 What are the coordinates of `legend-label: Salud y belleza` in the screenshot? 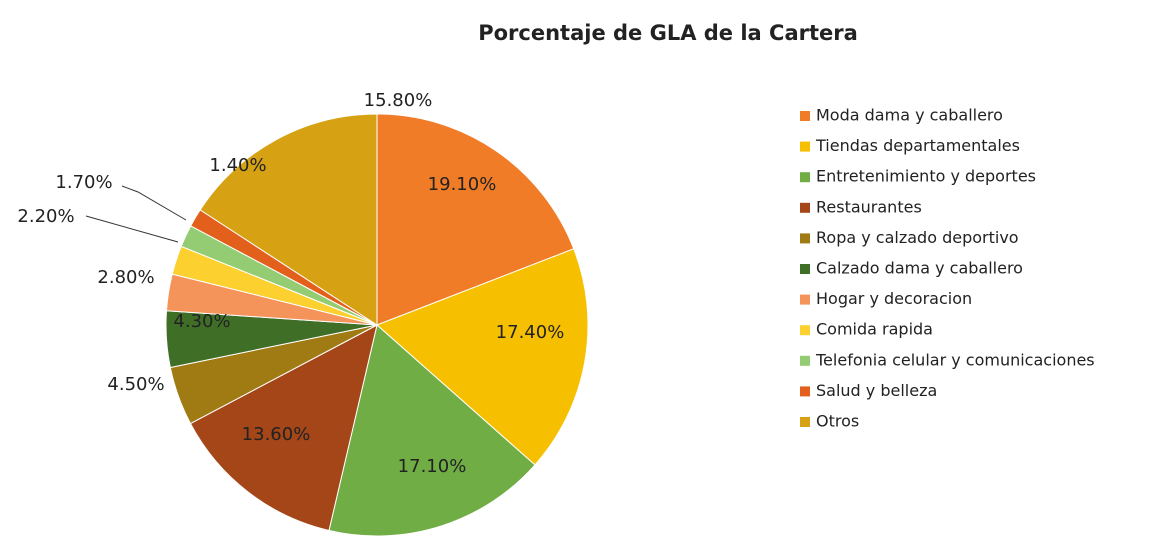 It's located at (876, 390).